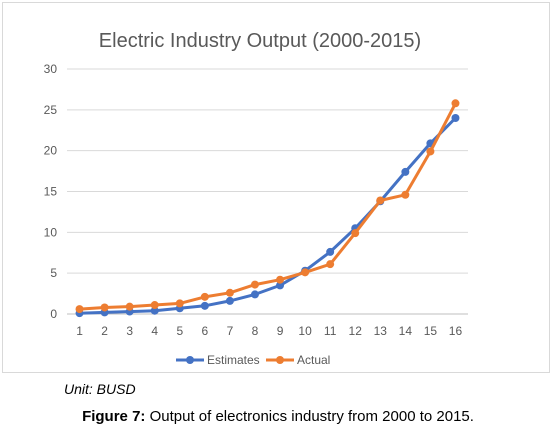  I want to click on chart-title: Electric Industry Output (2000-2015), so click(260, 41).